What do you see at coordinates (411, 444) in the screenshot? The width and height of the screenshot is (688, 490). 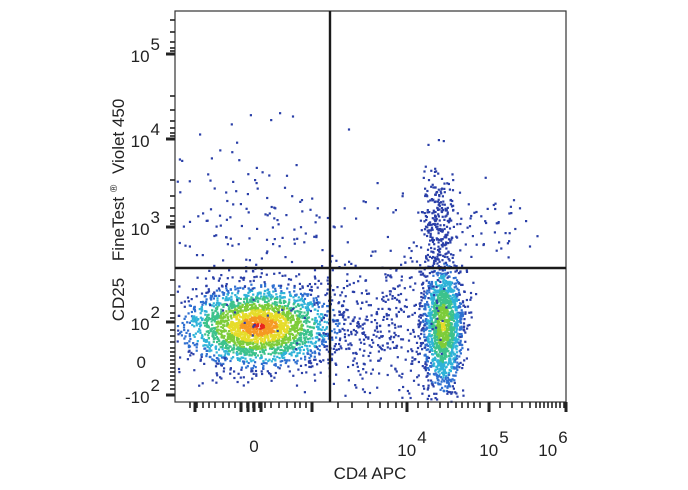 I see `x-tick-label: 10⁴` at bounding box center [411, 444].